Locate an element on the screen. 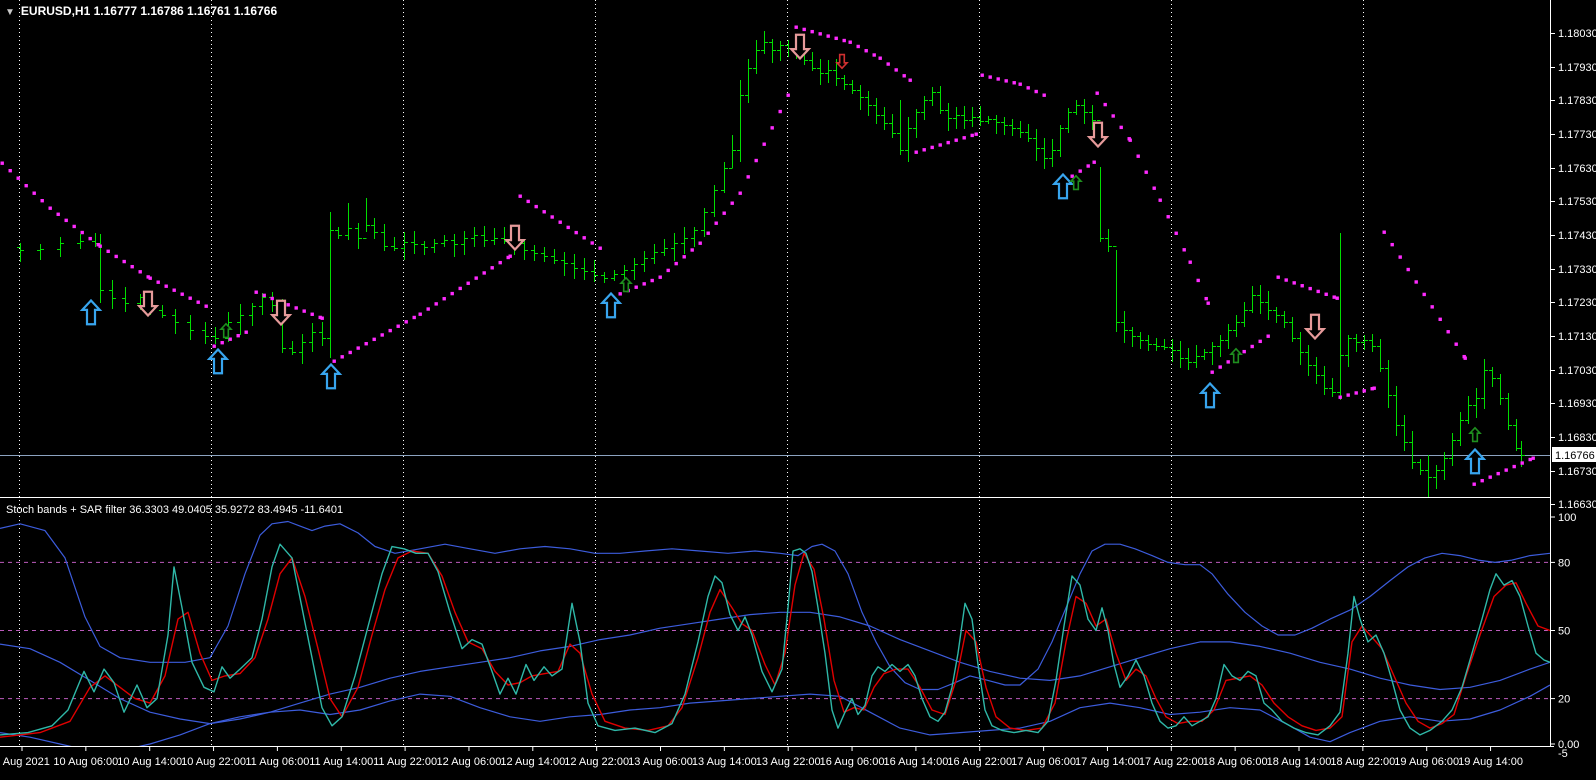 The height and width of the screenshot is (780, 1596). time-label: 11 Aug 14:00 is located at coordinates (341, 762).